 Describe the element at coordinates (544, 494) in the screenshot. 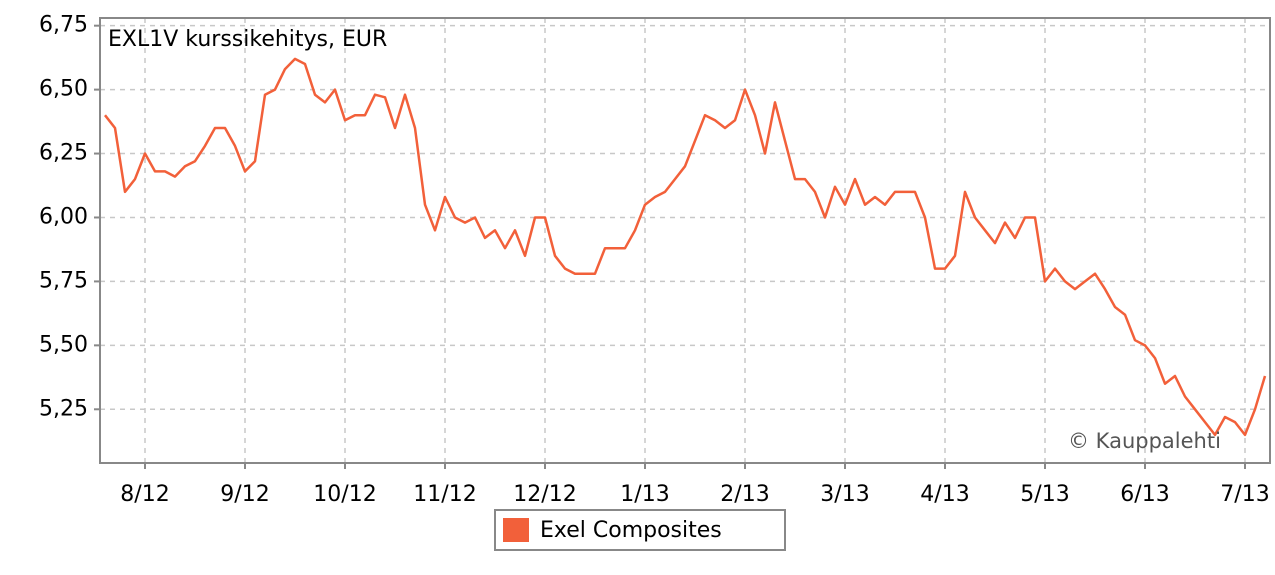

I see `x-tick-label: 12/12` at that location.